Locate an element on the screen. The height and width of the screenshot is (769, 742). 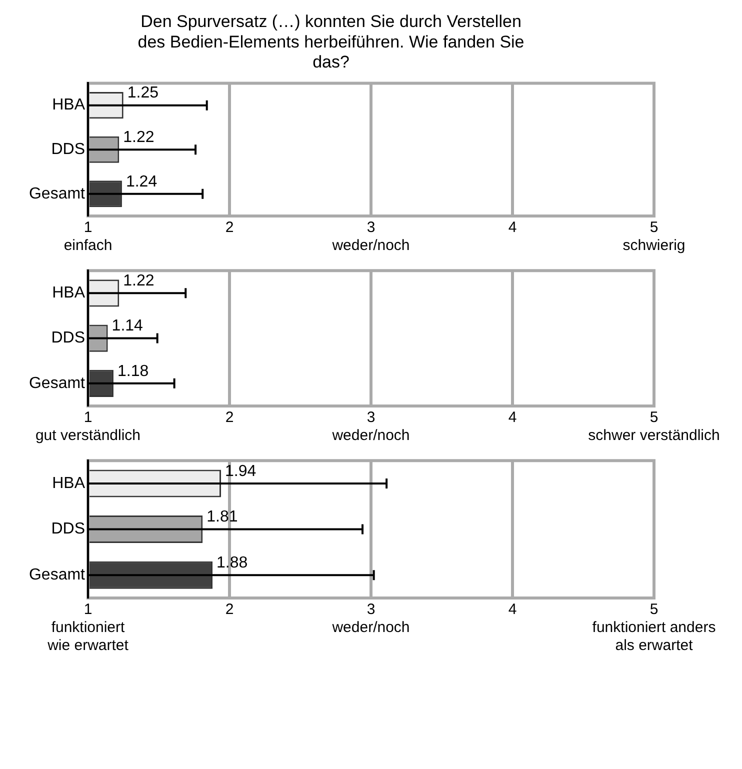
data-label: 1.81 is located at coordinates (222, 517).